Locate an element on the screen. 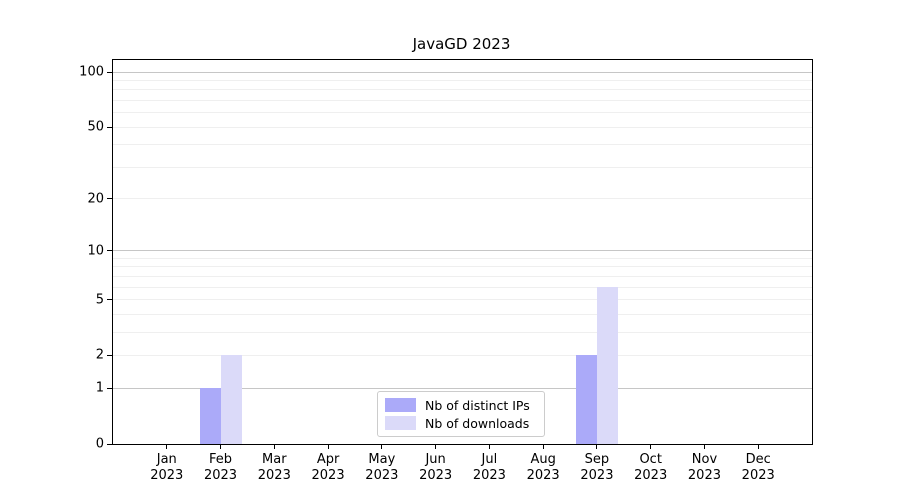 The width and height of the screenshot is (900, 500). x-tick-label: Jul 2023 is located at coordinates (489, 467).